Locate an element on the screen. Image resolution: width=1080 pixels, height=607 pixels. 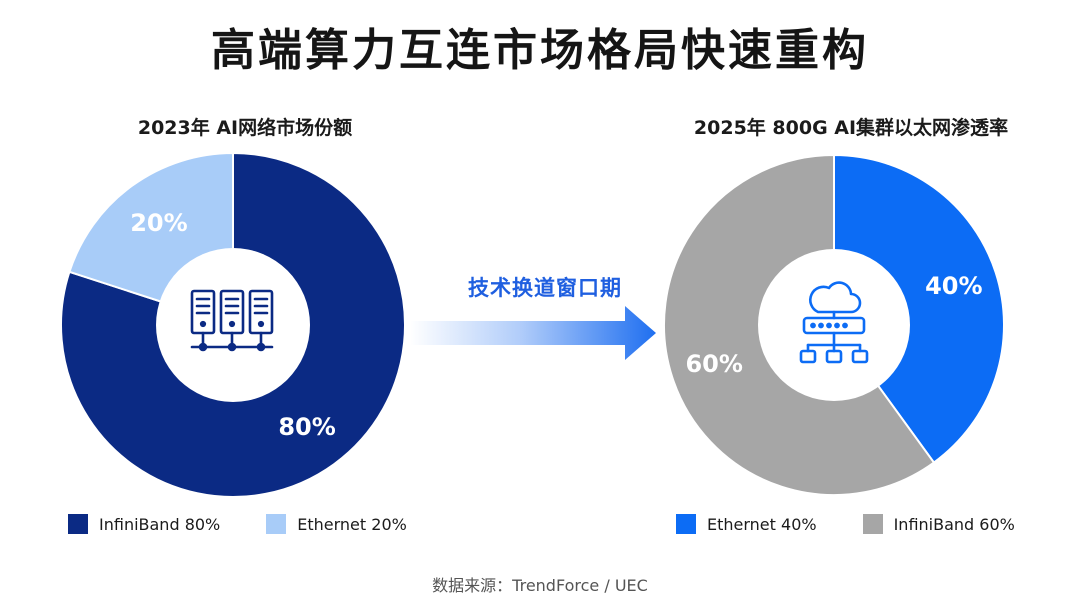
legend-item-ethernet-2025: Ethernet 40% is located at coordinates (746, 524).